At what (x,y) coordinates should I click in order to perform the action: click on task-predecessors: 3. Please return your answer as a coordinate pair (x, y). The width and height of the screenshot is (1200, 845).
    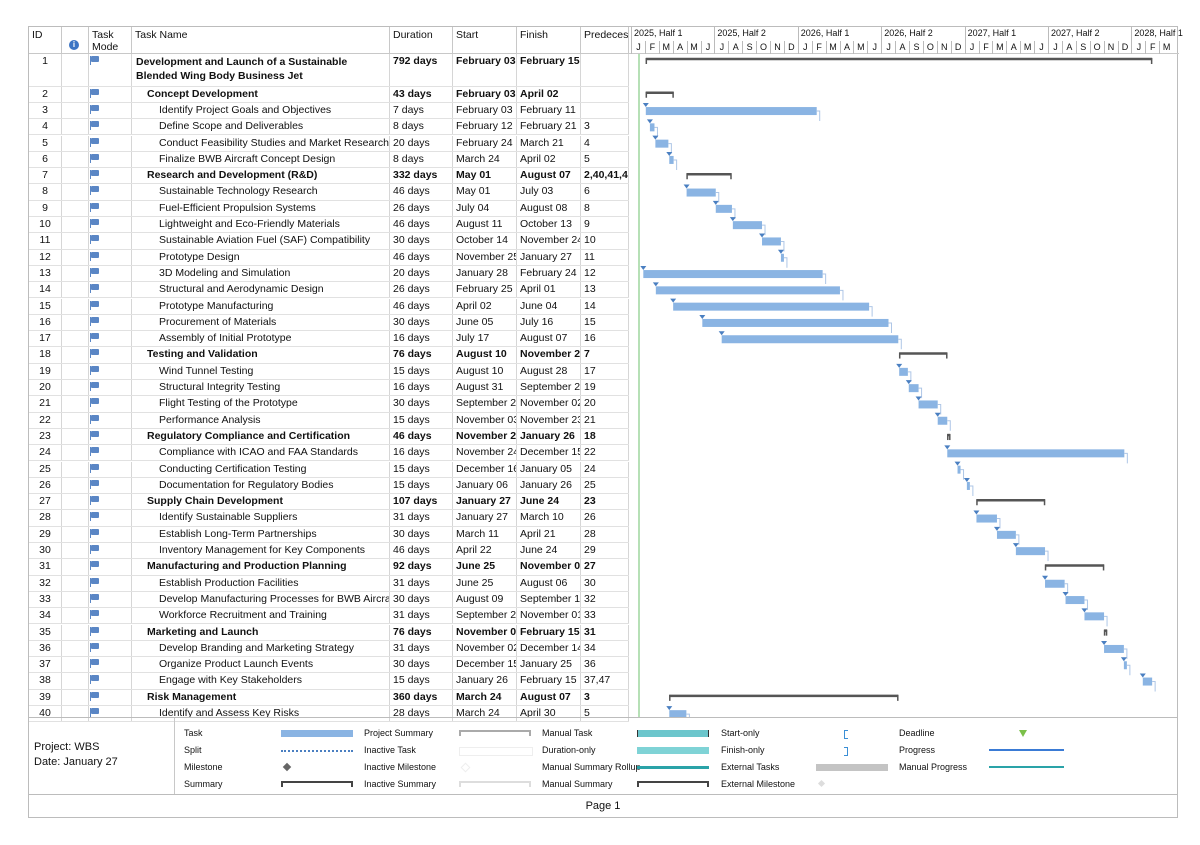
    Looking at the image, I should click on (605, 697).